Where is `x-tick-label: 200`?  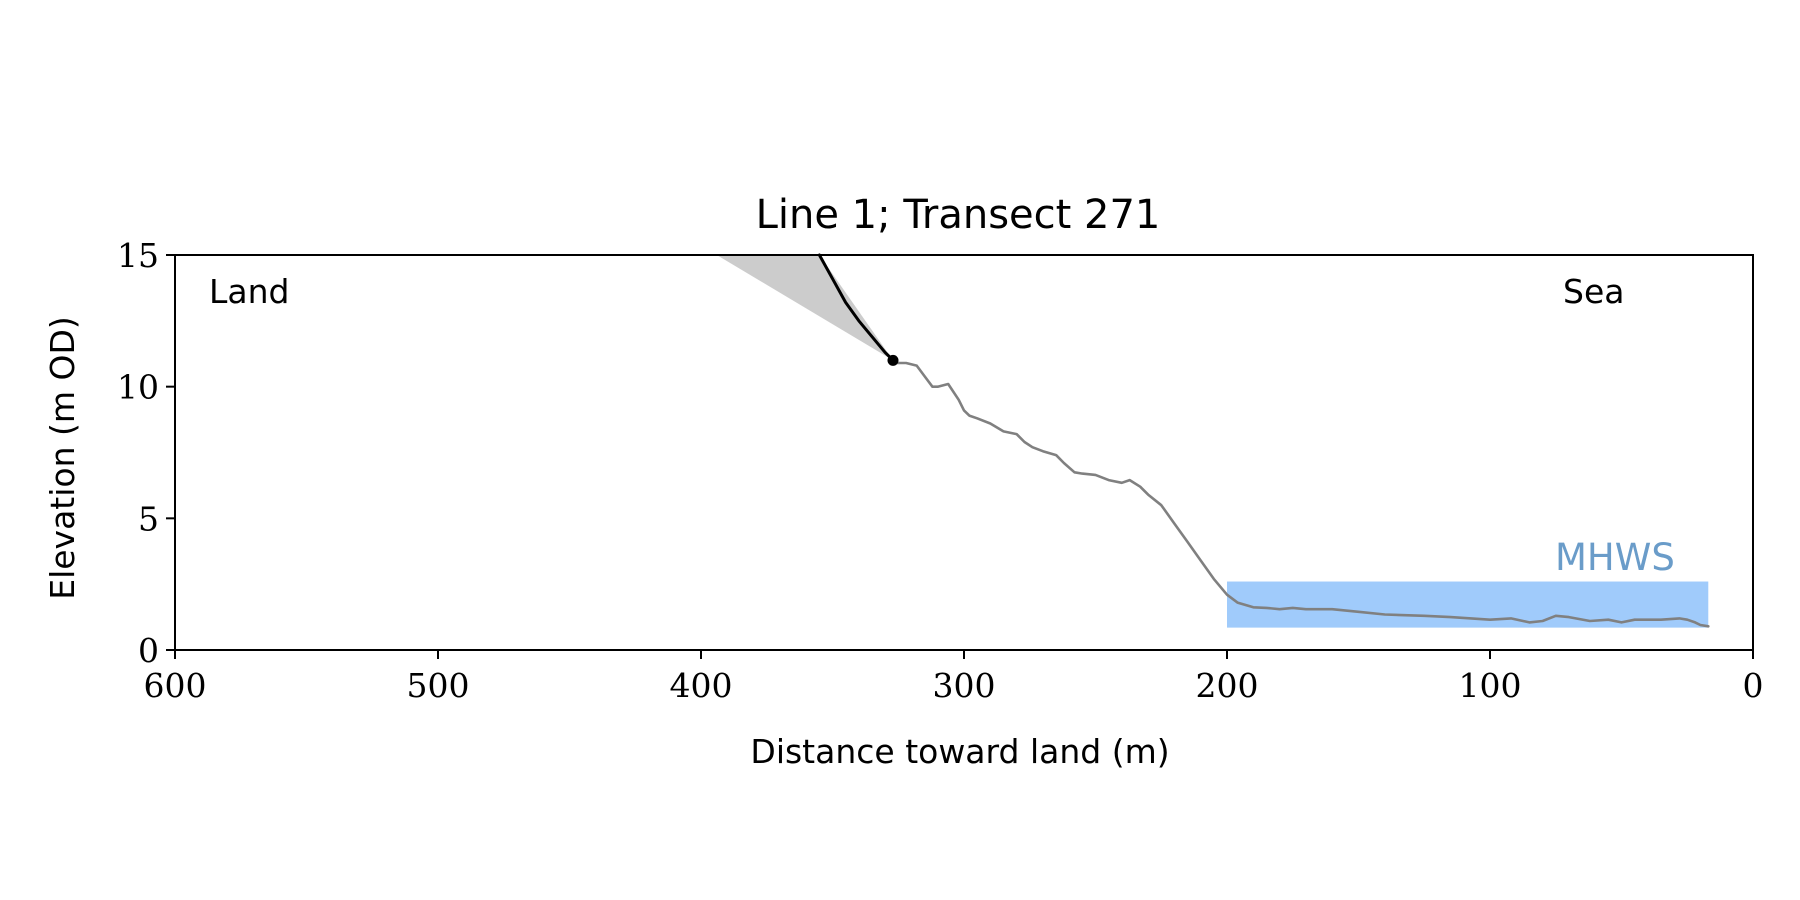
x-tick-label: 200 is located at coordinates (1227, 685).